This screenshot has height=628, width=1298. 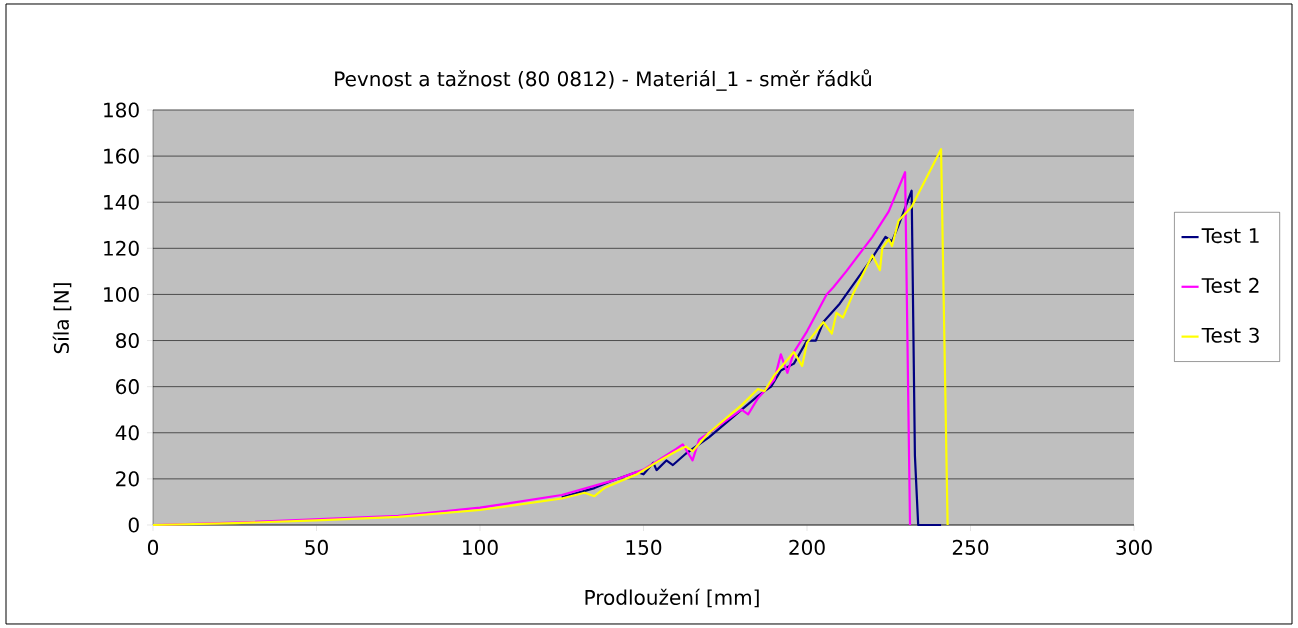 What do you see at coordinates (121, 248) in the screenshot?
I see `y-tick-label: 120` at bounding box center [121, 248].